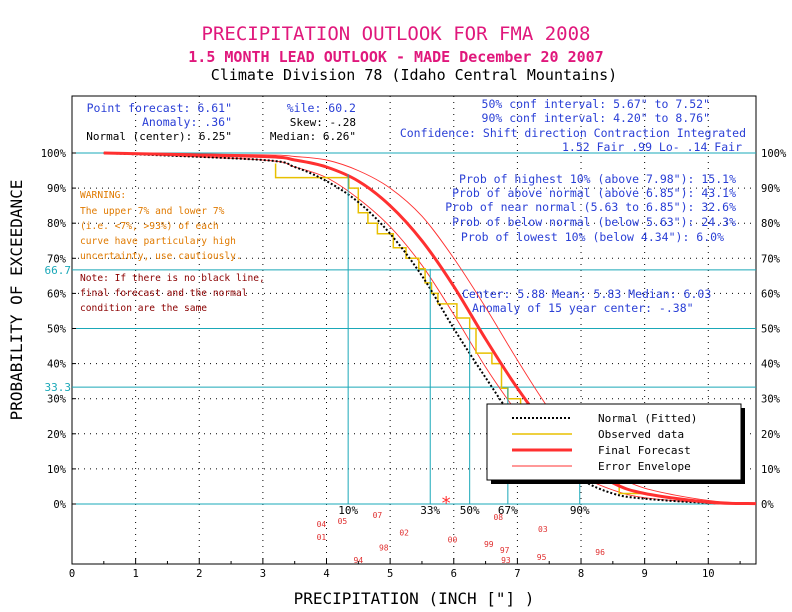 Image resolution: width=792 pixels, height=612 pixels. What do you see at coordinates (359, 560) in the screenshot?
I see `year-label: 94` at bounding box center [359, 560].